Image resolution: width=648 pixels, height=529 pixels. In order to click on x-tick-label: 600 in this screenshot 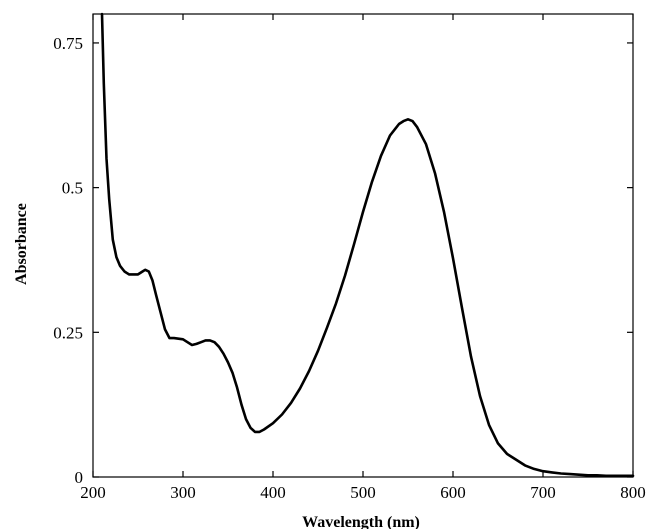, I will do `click(453, 492)`.